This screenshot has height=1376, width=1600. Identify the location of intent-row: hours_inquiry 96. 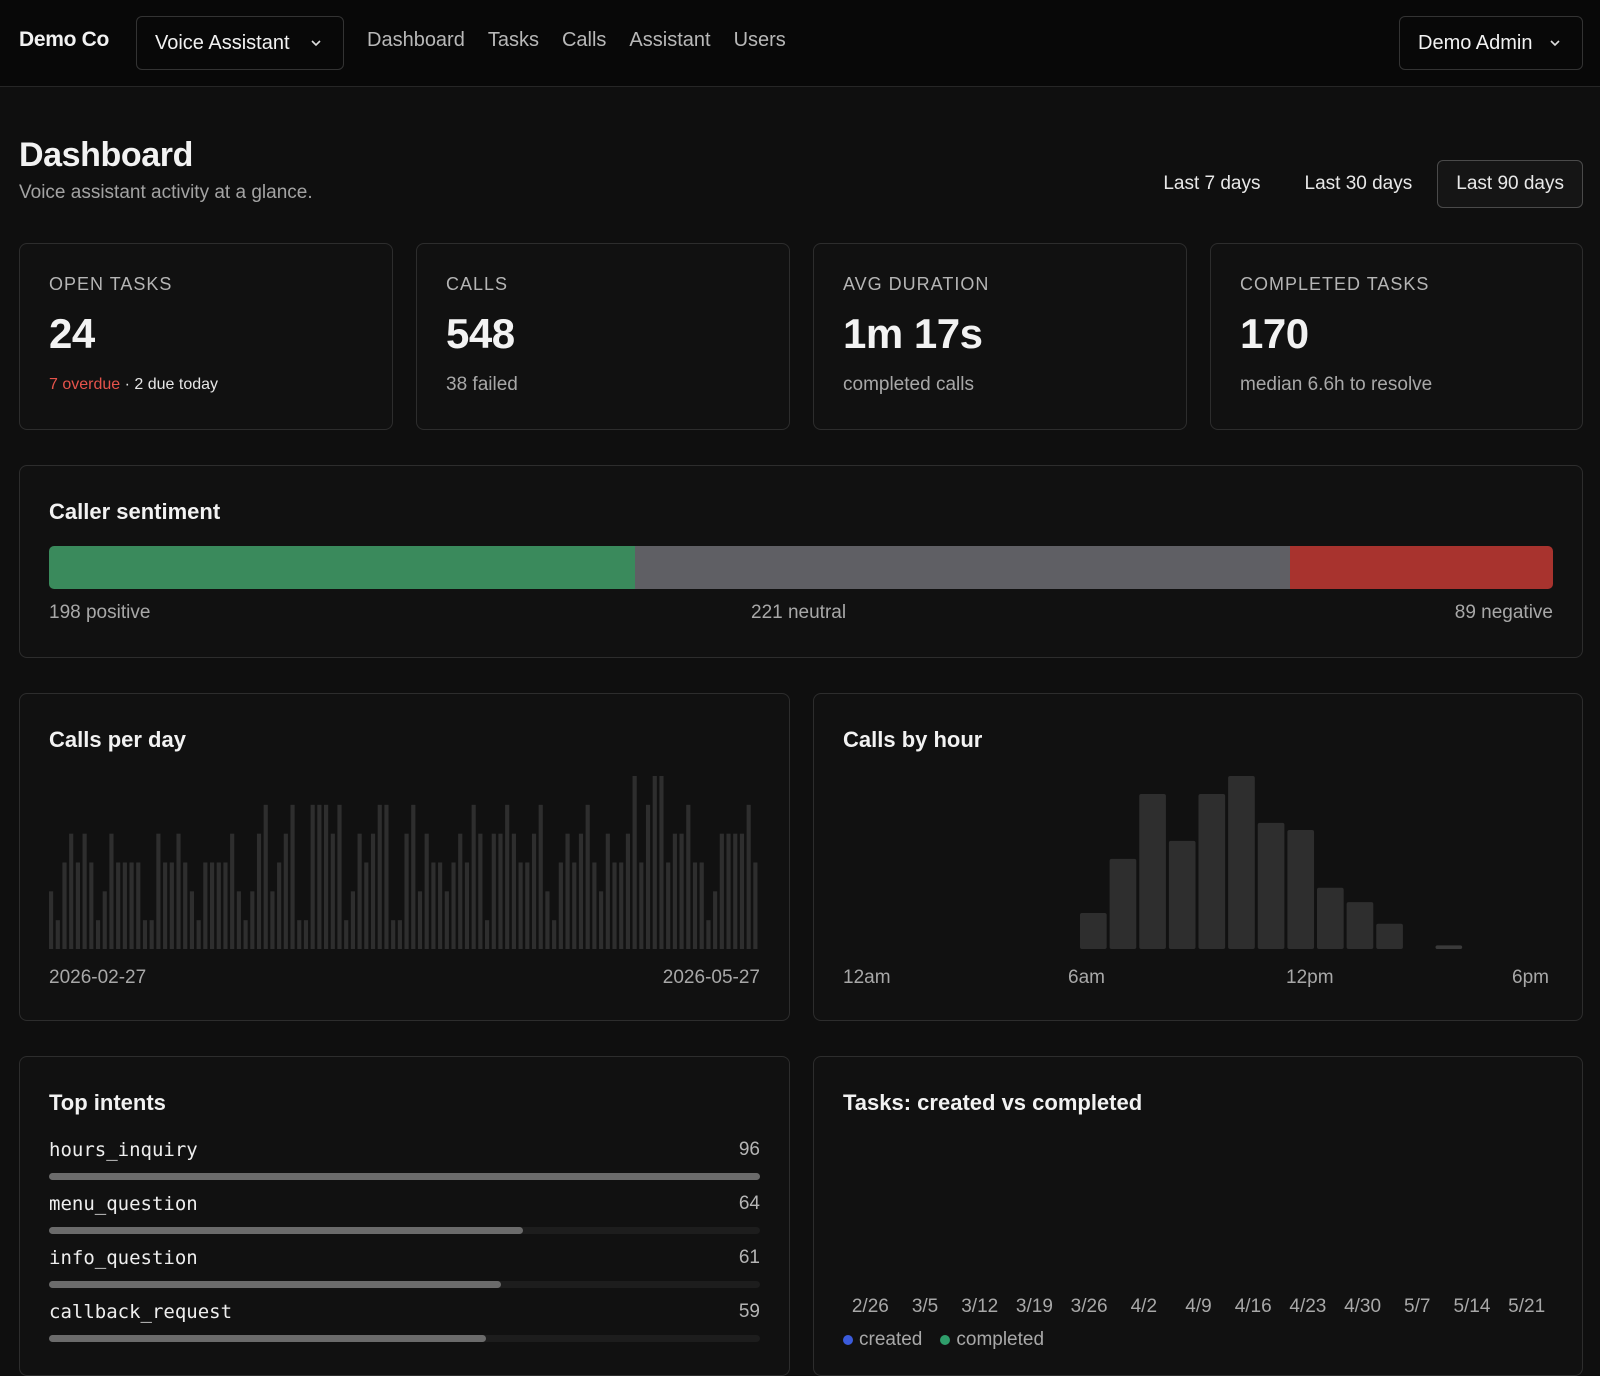
(404, 1159).